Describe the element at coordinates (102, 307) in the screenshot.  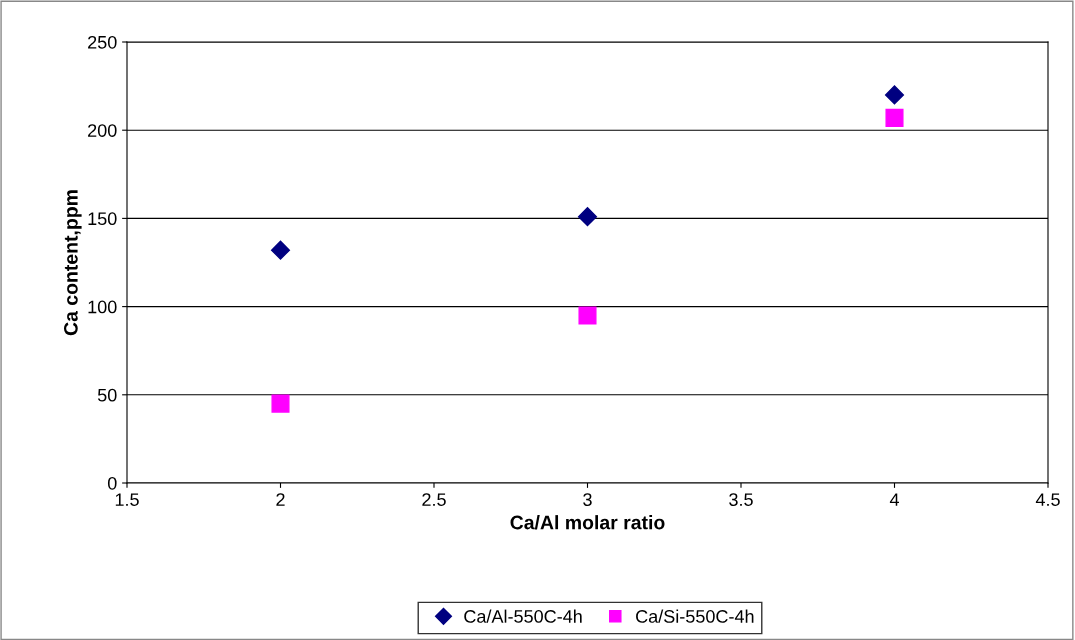
I see `y-tick-label: 100` at that location.